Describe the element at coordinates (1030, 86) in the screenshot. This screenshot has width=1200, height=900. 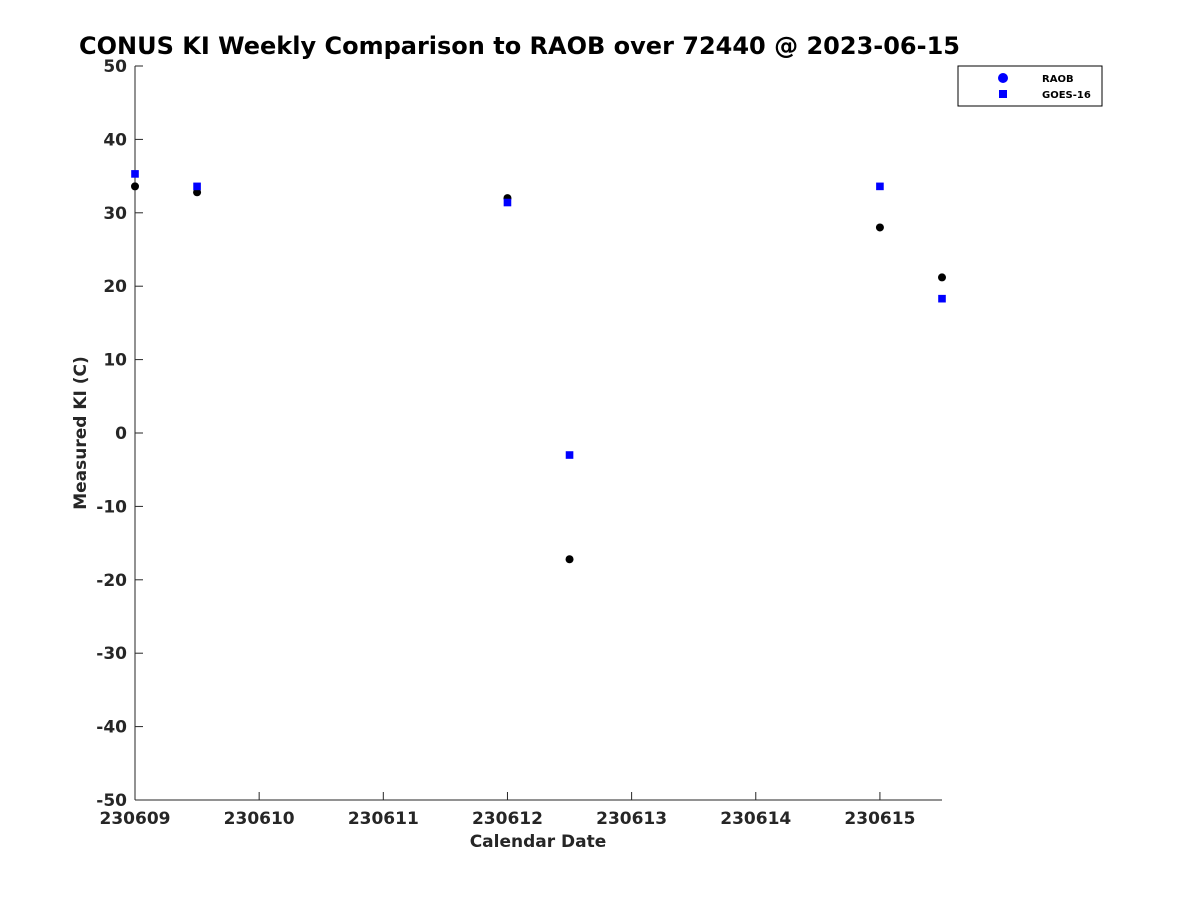
I see `legend: RAOB GOES-16` at that location.